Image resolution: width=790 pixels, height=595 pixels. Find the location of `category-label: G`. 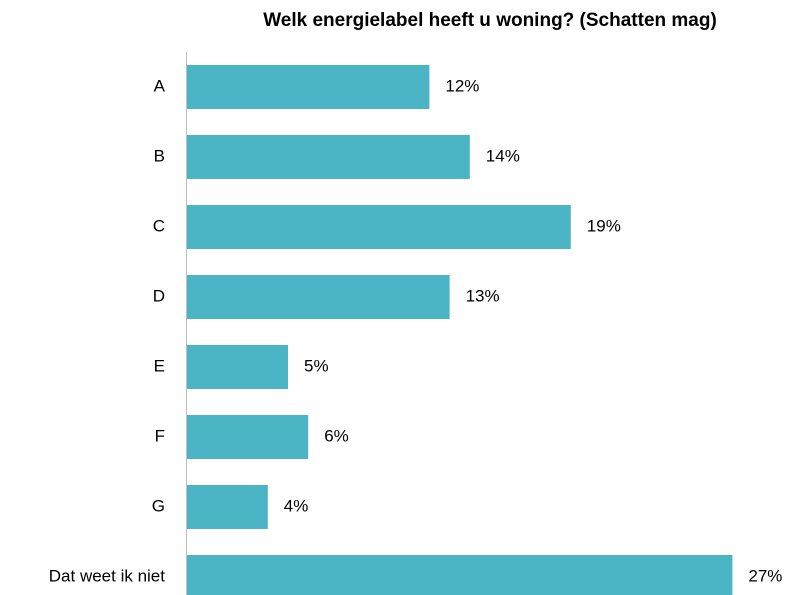

category-label: G is located at coordinates (158, 505).